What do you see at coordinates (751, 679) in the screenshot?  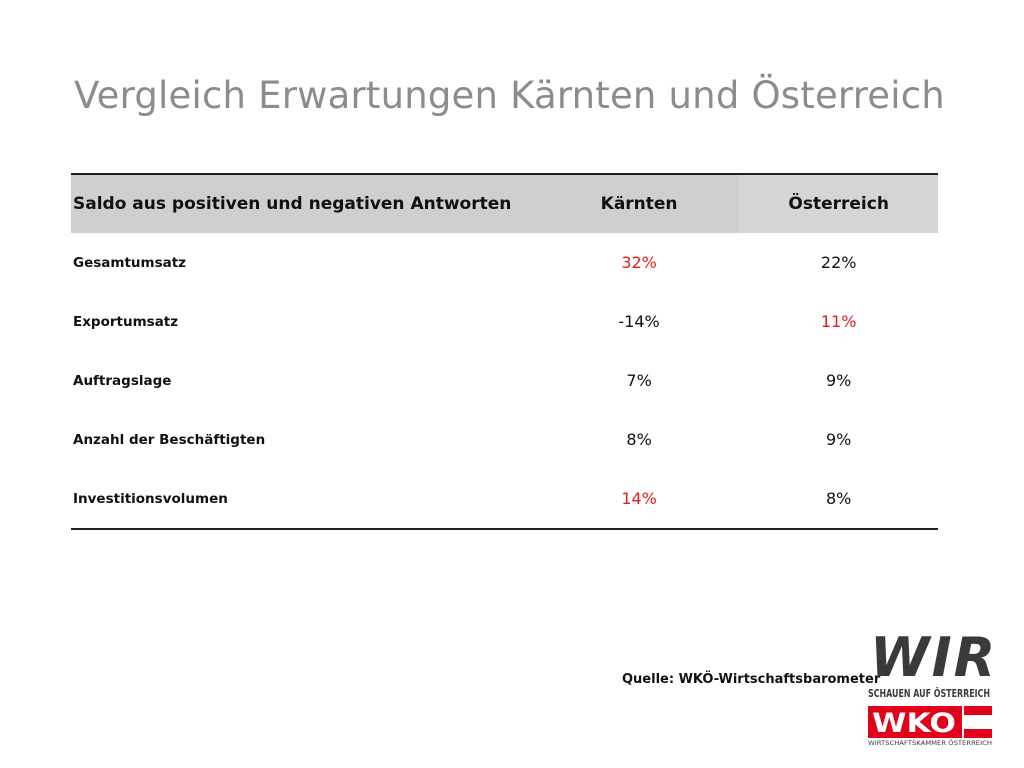 I see `source-note: Quelle: WKÖ-Wirtschaftsbarometer` at bounding box center [751, 679].